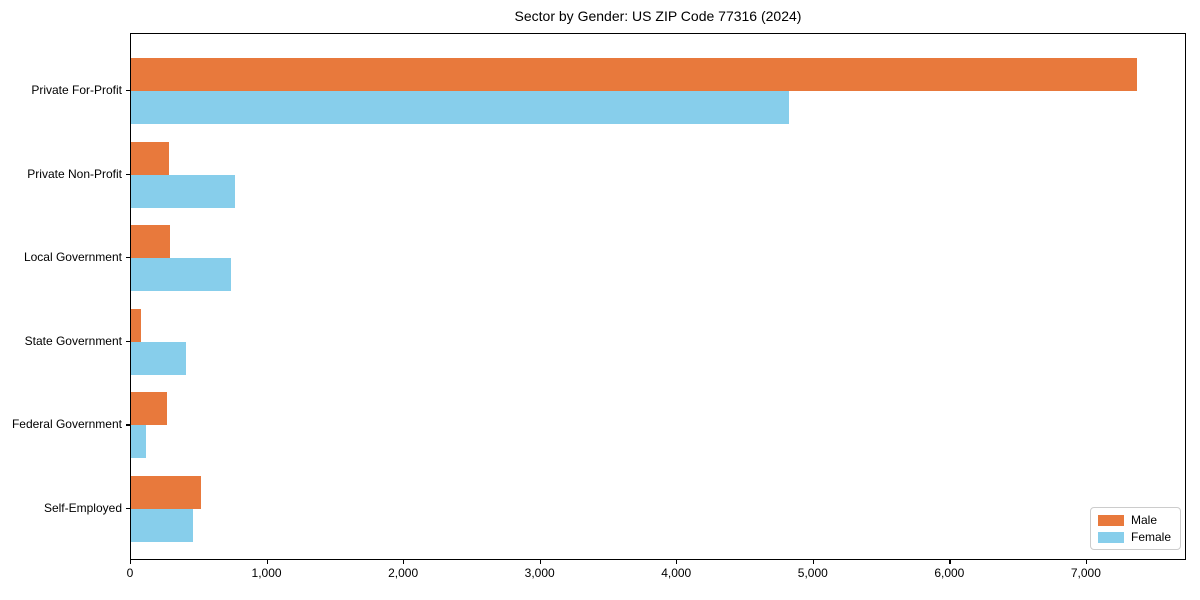 The height and width of the screenshot is (600, 1200). What do you see at coordinates (1085, 573) in the screenshot?
I see `x-tick-label: 7,000` at bounding box center [1085, 573].